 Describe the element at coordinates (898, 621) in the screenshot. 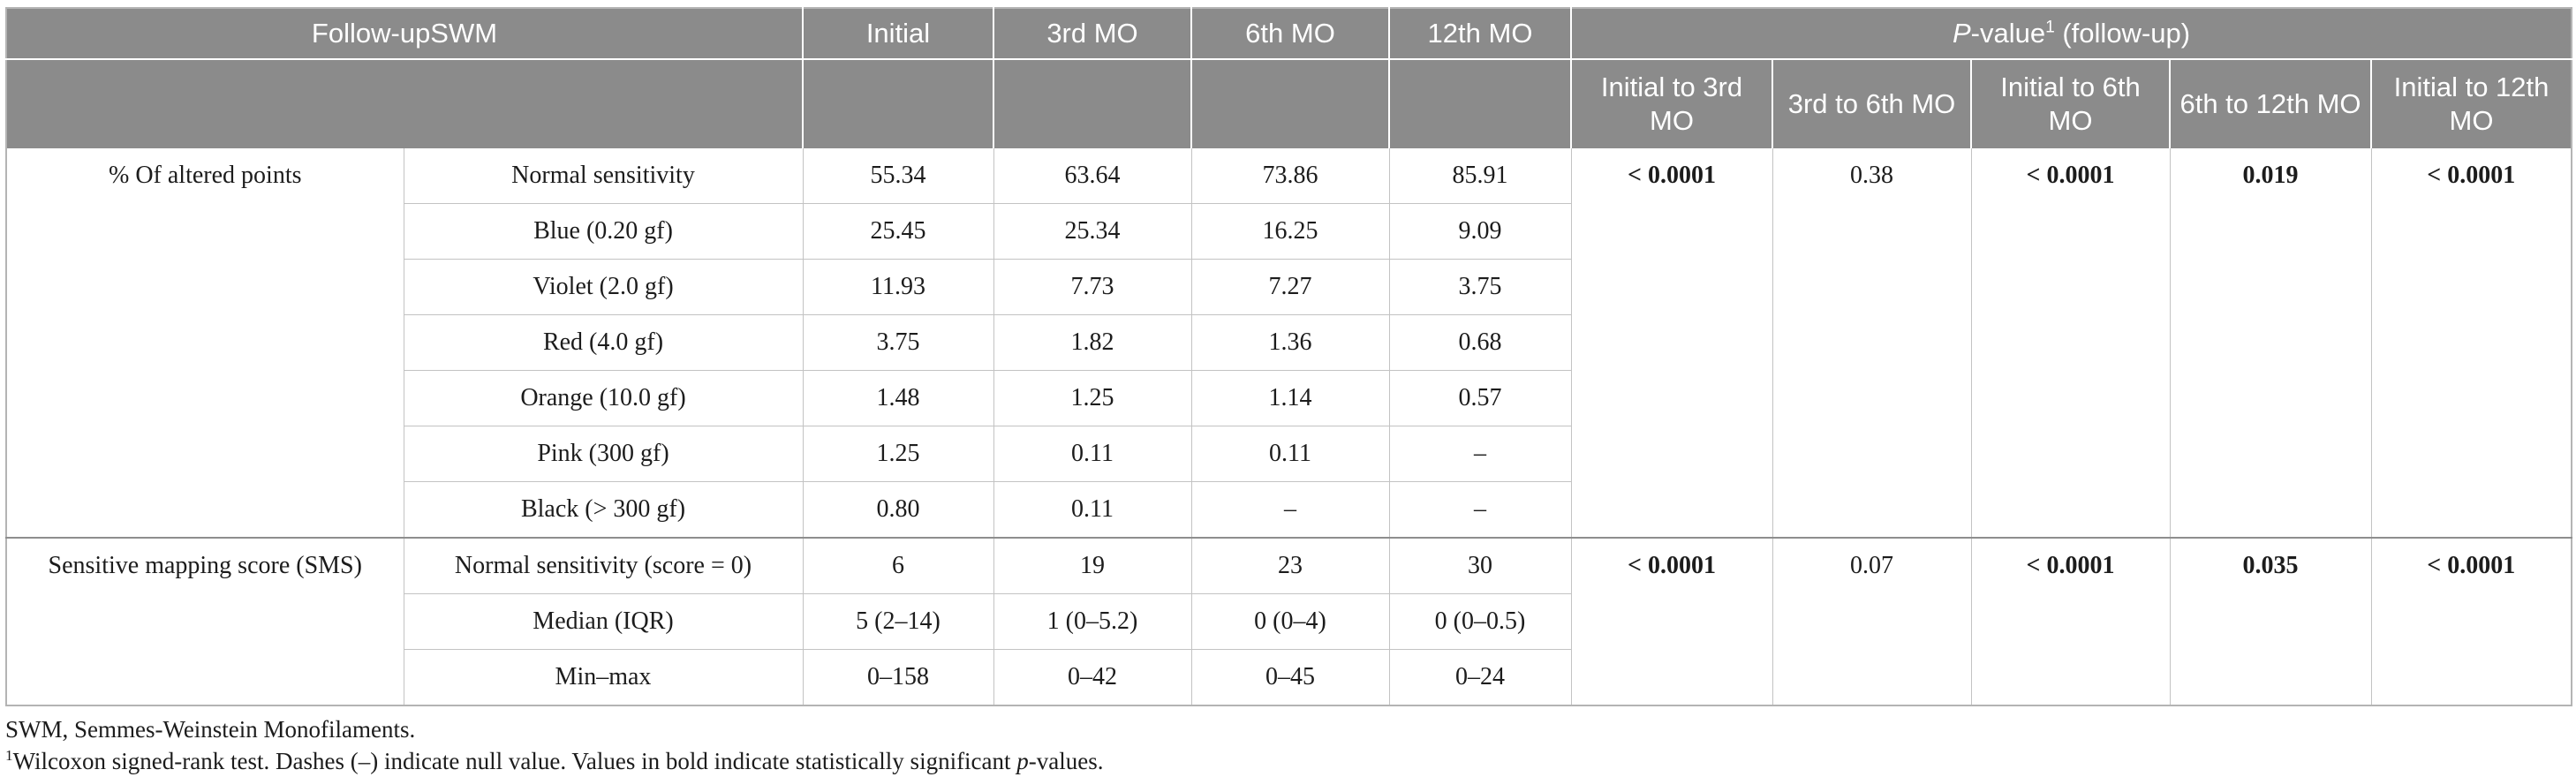

I see `value-cell: 5 (2–14)` at that location.